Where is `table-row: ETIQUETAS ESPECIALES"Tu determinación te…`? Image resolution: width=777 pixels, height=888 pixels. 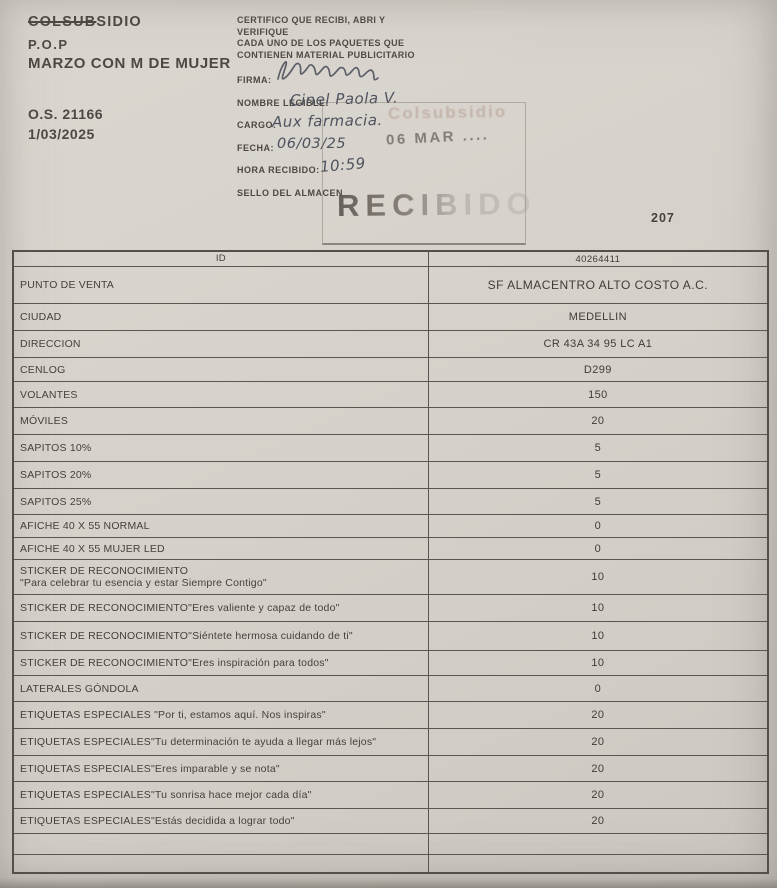 table-row: ETIQUETAS ESPECIALES"Tu determinación te… is located at coordinates (390, 742).